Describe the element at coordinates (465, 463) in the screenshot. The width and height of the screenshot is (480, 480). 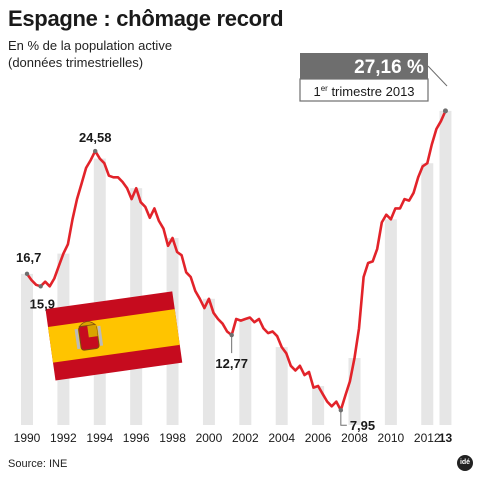
I see `publisher-logo: idé` at that location.